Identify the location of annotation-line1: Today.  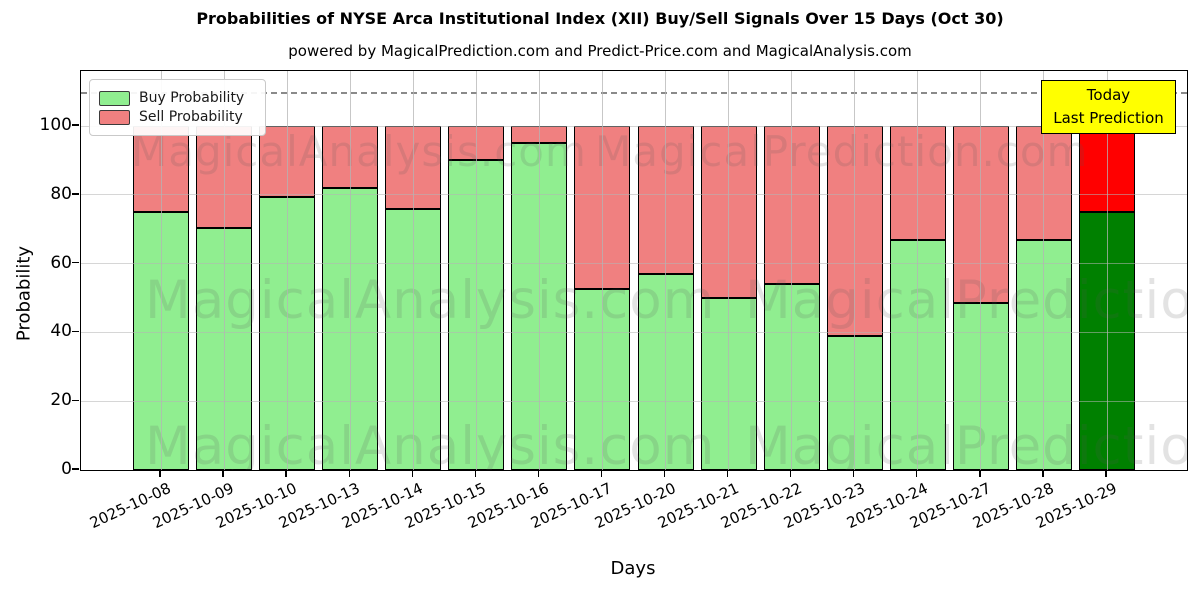
(1108, 94).